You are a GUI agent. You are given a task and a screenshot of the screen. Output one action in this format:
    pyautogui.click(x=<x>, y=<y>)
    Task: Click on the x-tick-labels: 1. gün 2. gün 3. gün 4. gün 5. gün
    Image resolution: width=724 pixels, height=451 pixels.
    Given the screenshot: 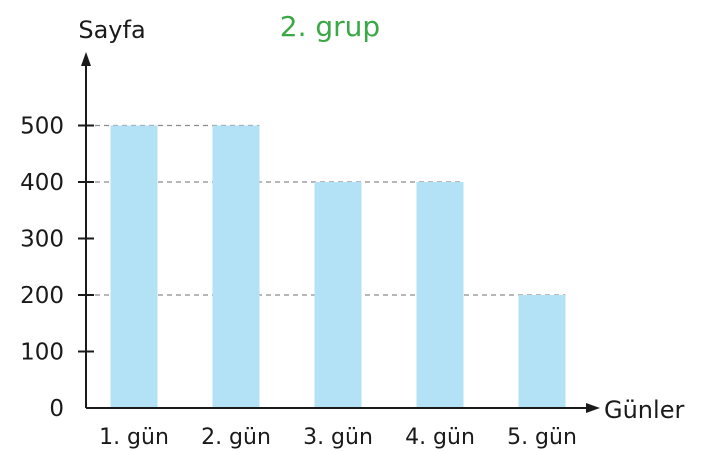 What is the action you would take?
    pyautogui.click(x=338, y=437)
    